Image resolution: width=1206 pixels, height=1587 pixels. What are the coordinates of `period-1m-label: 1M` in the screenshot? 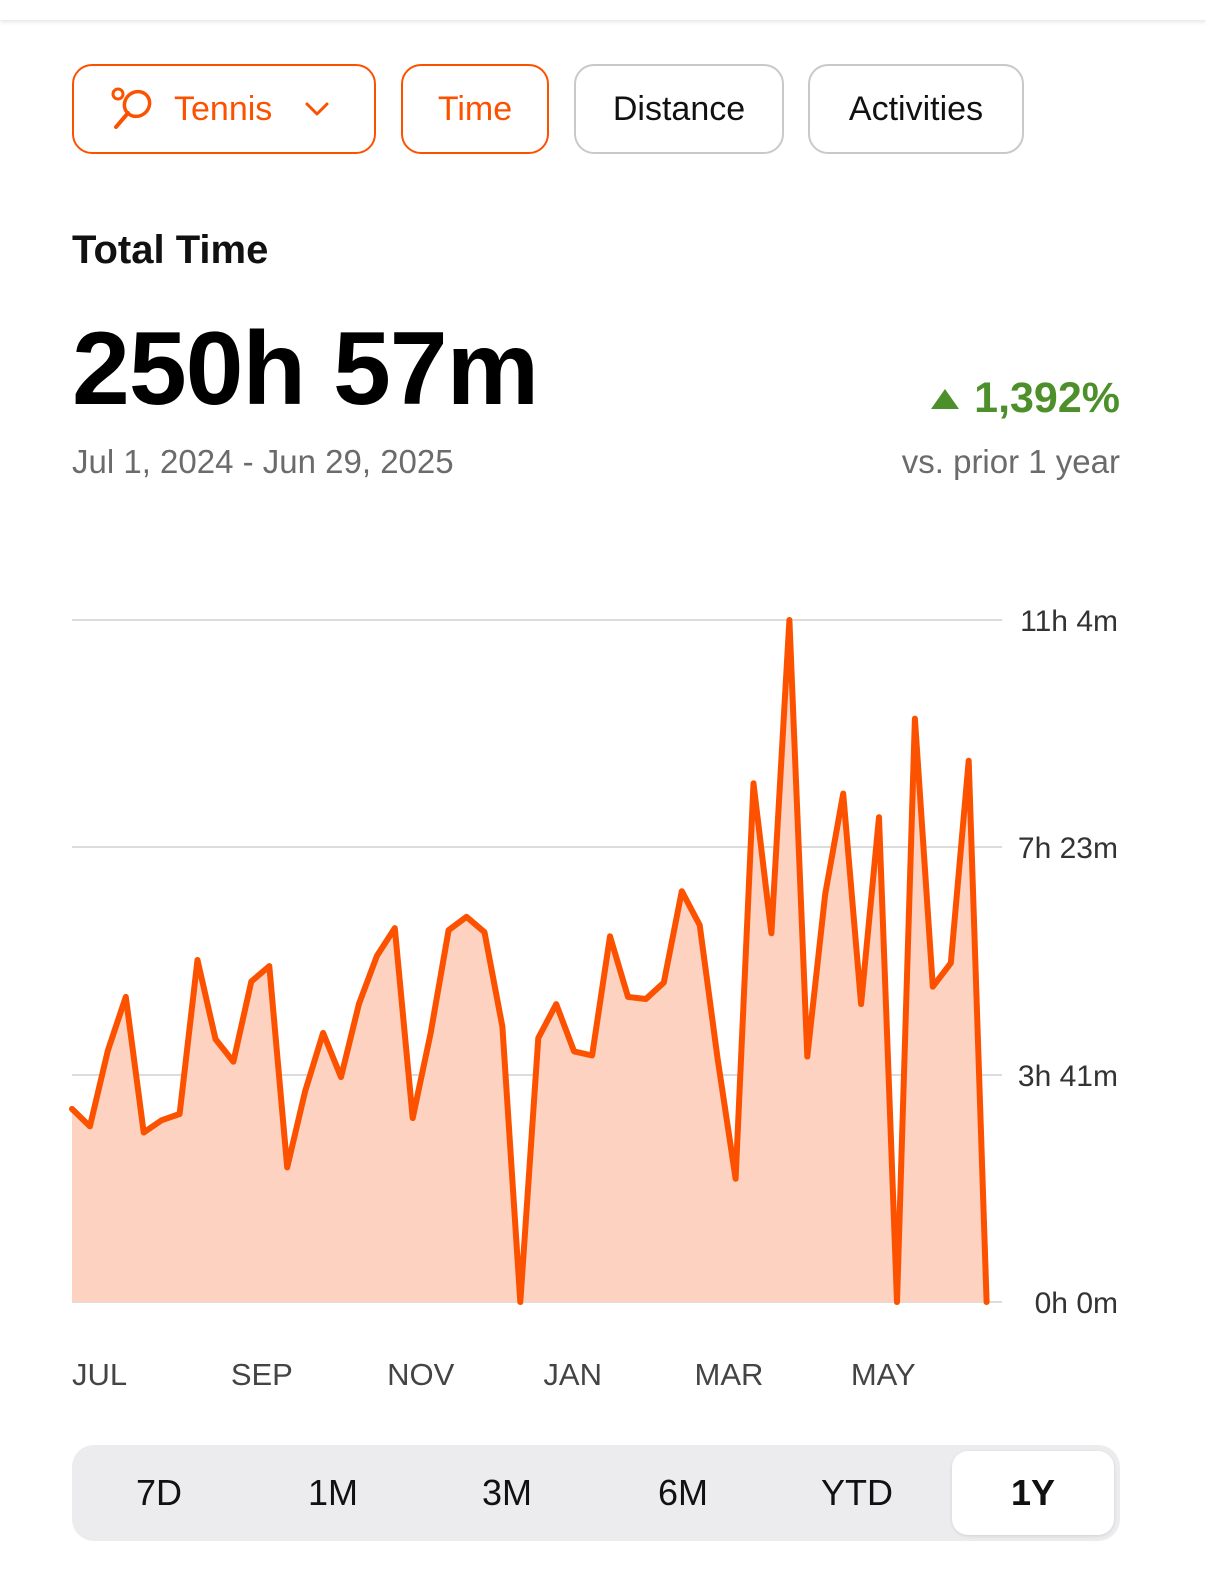 It's located at (332, 1492).